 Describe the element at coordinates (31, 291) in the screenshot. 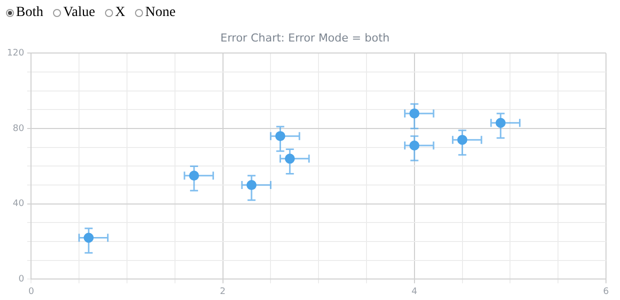

I see `x-tick-label: 0` at that location.